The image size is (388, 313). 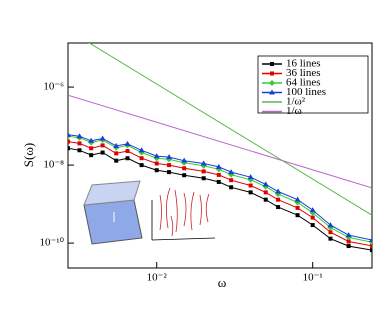 What do you see at coordinates (294, 111) in the screenshot?
I see `legend-label: 1/ω` at bounding box center [294, 111].